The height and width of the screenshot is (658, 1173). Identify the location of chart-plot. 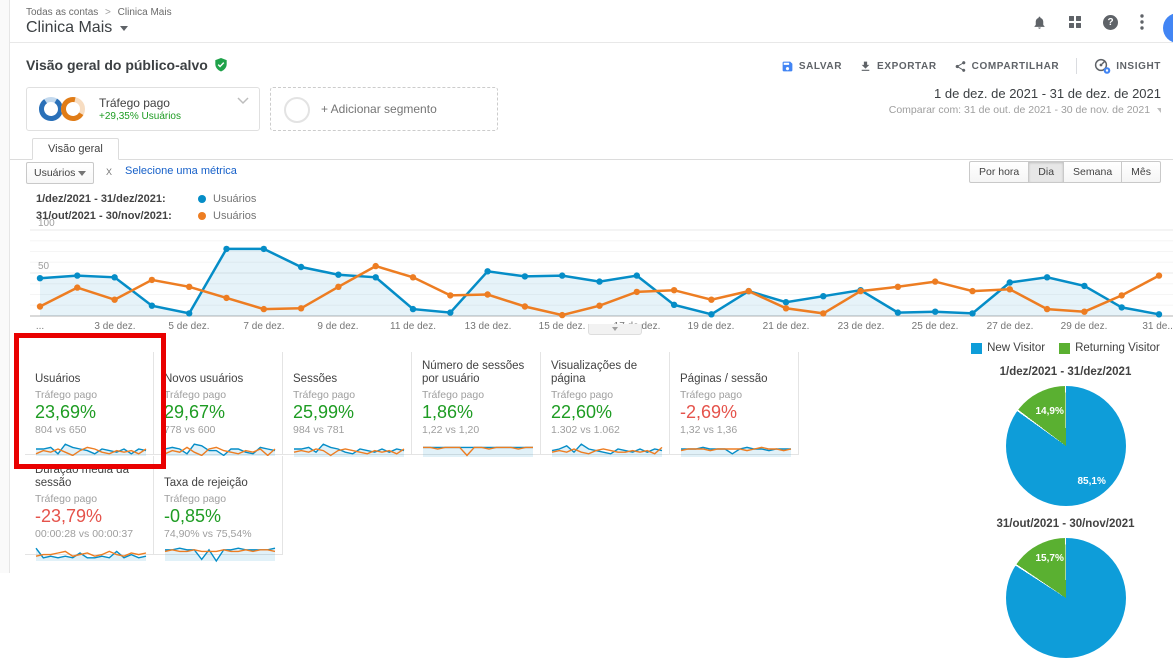
(601, 274).